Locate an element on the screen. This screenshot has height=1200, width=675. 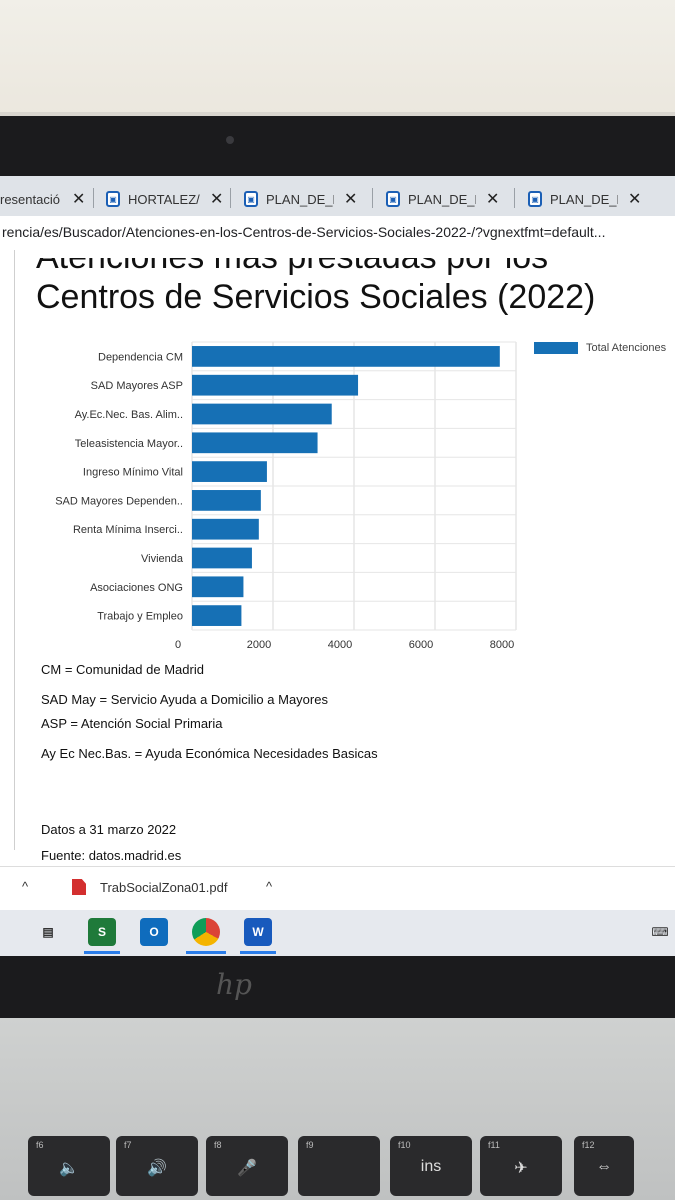
sigma-app-icon: S is located at coordinates (102, 932).